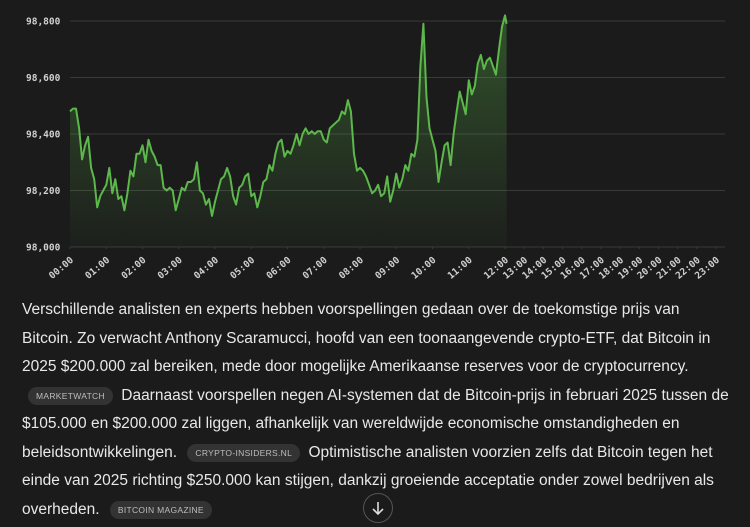 This screenshot has width=750, height=527. Describe the element at coordinates (460, 268) in the screenshot. I see `x-tick-label: 11:00` at that location.